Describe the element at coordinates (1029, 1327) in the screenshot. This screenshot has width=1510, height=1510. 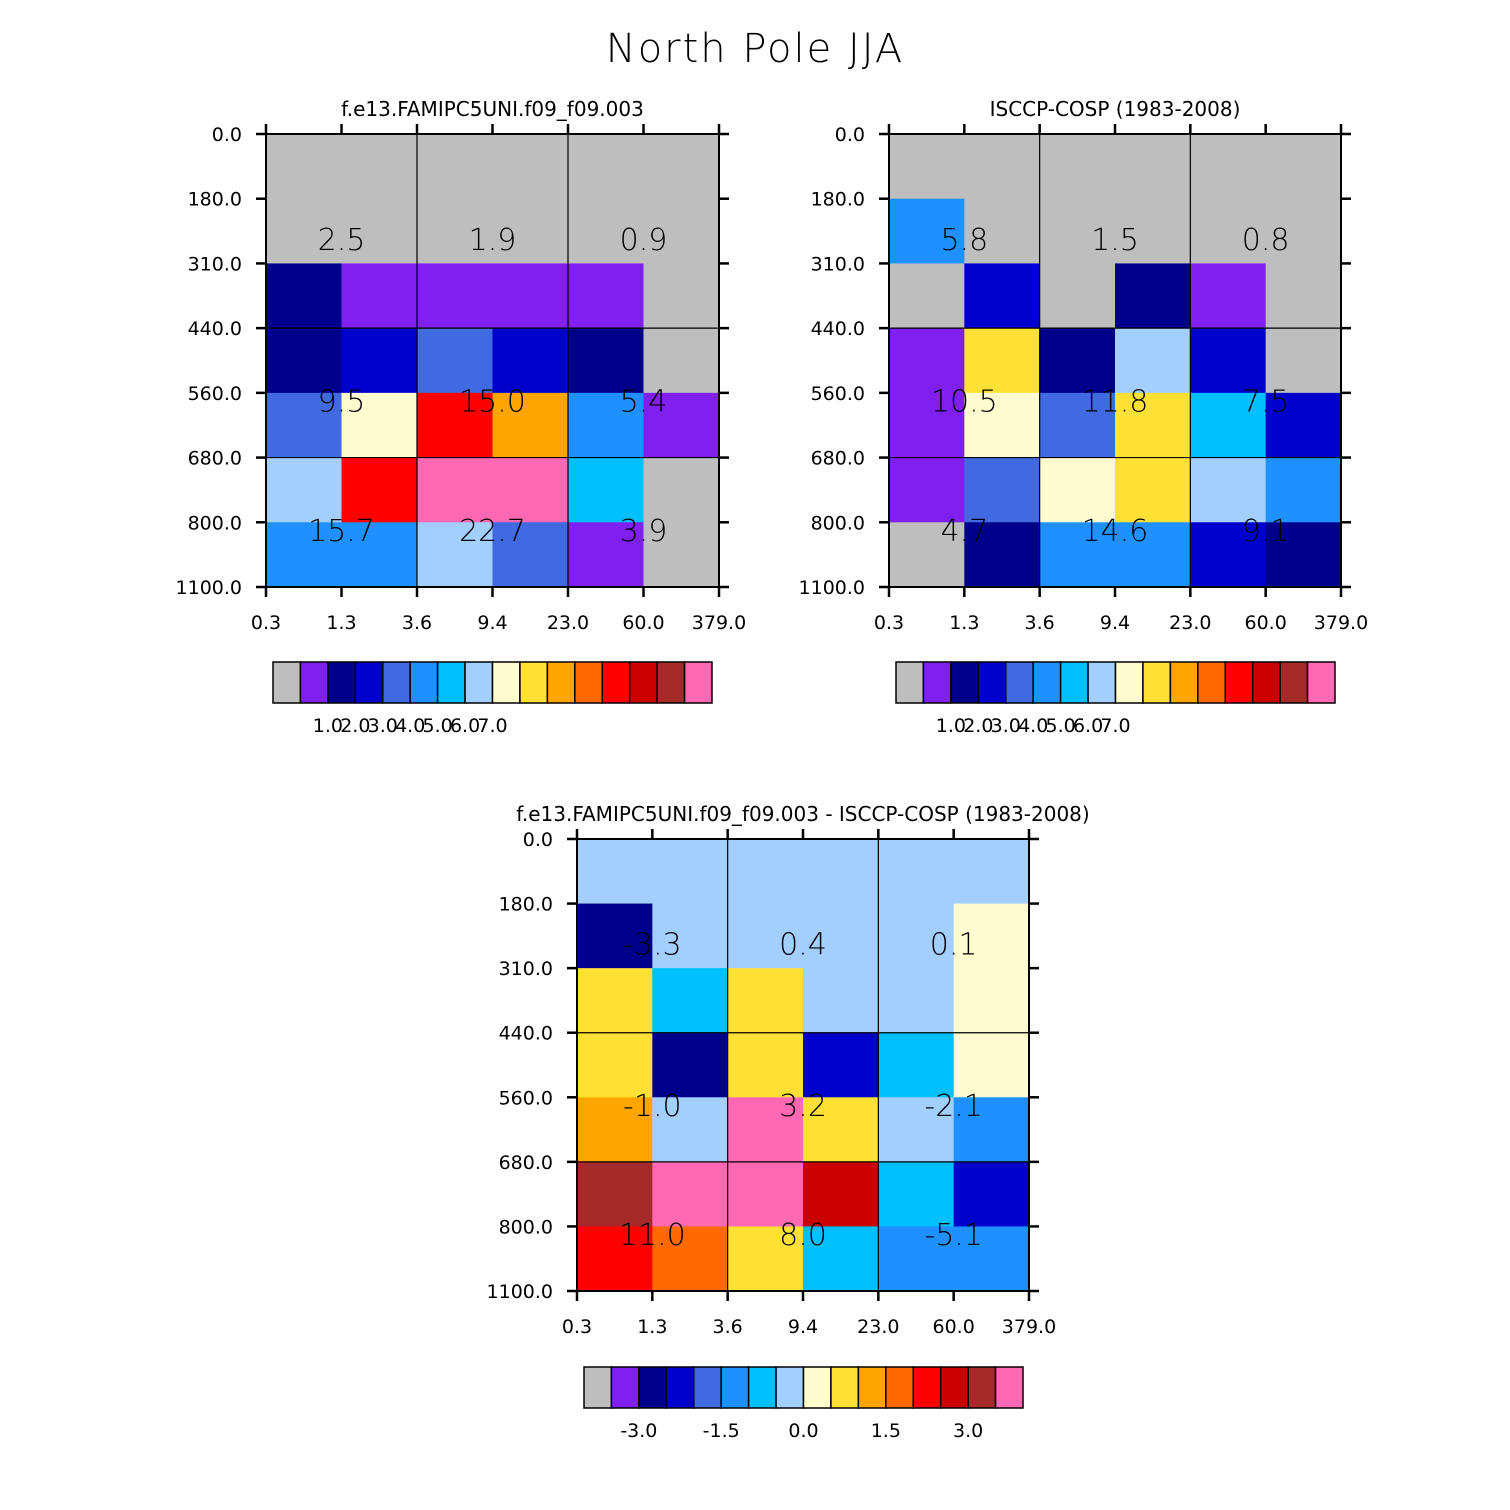
I see `x-tick-label: 379.0` at that location.